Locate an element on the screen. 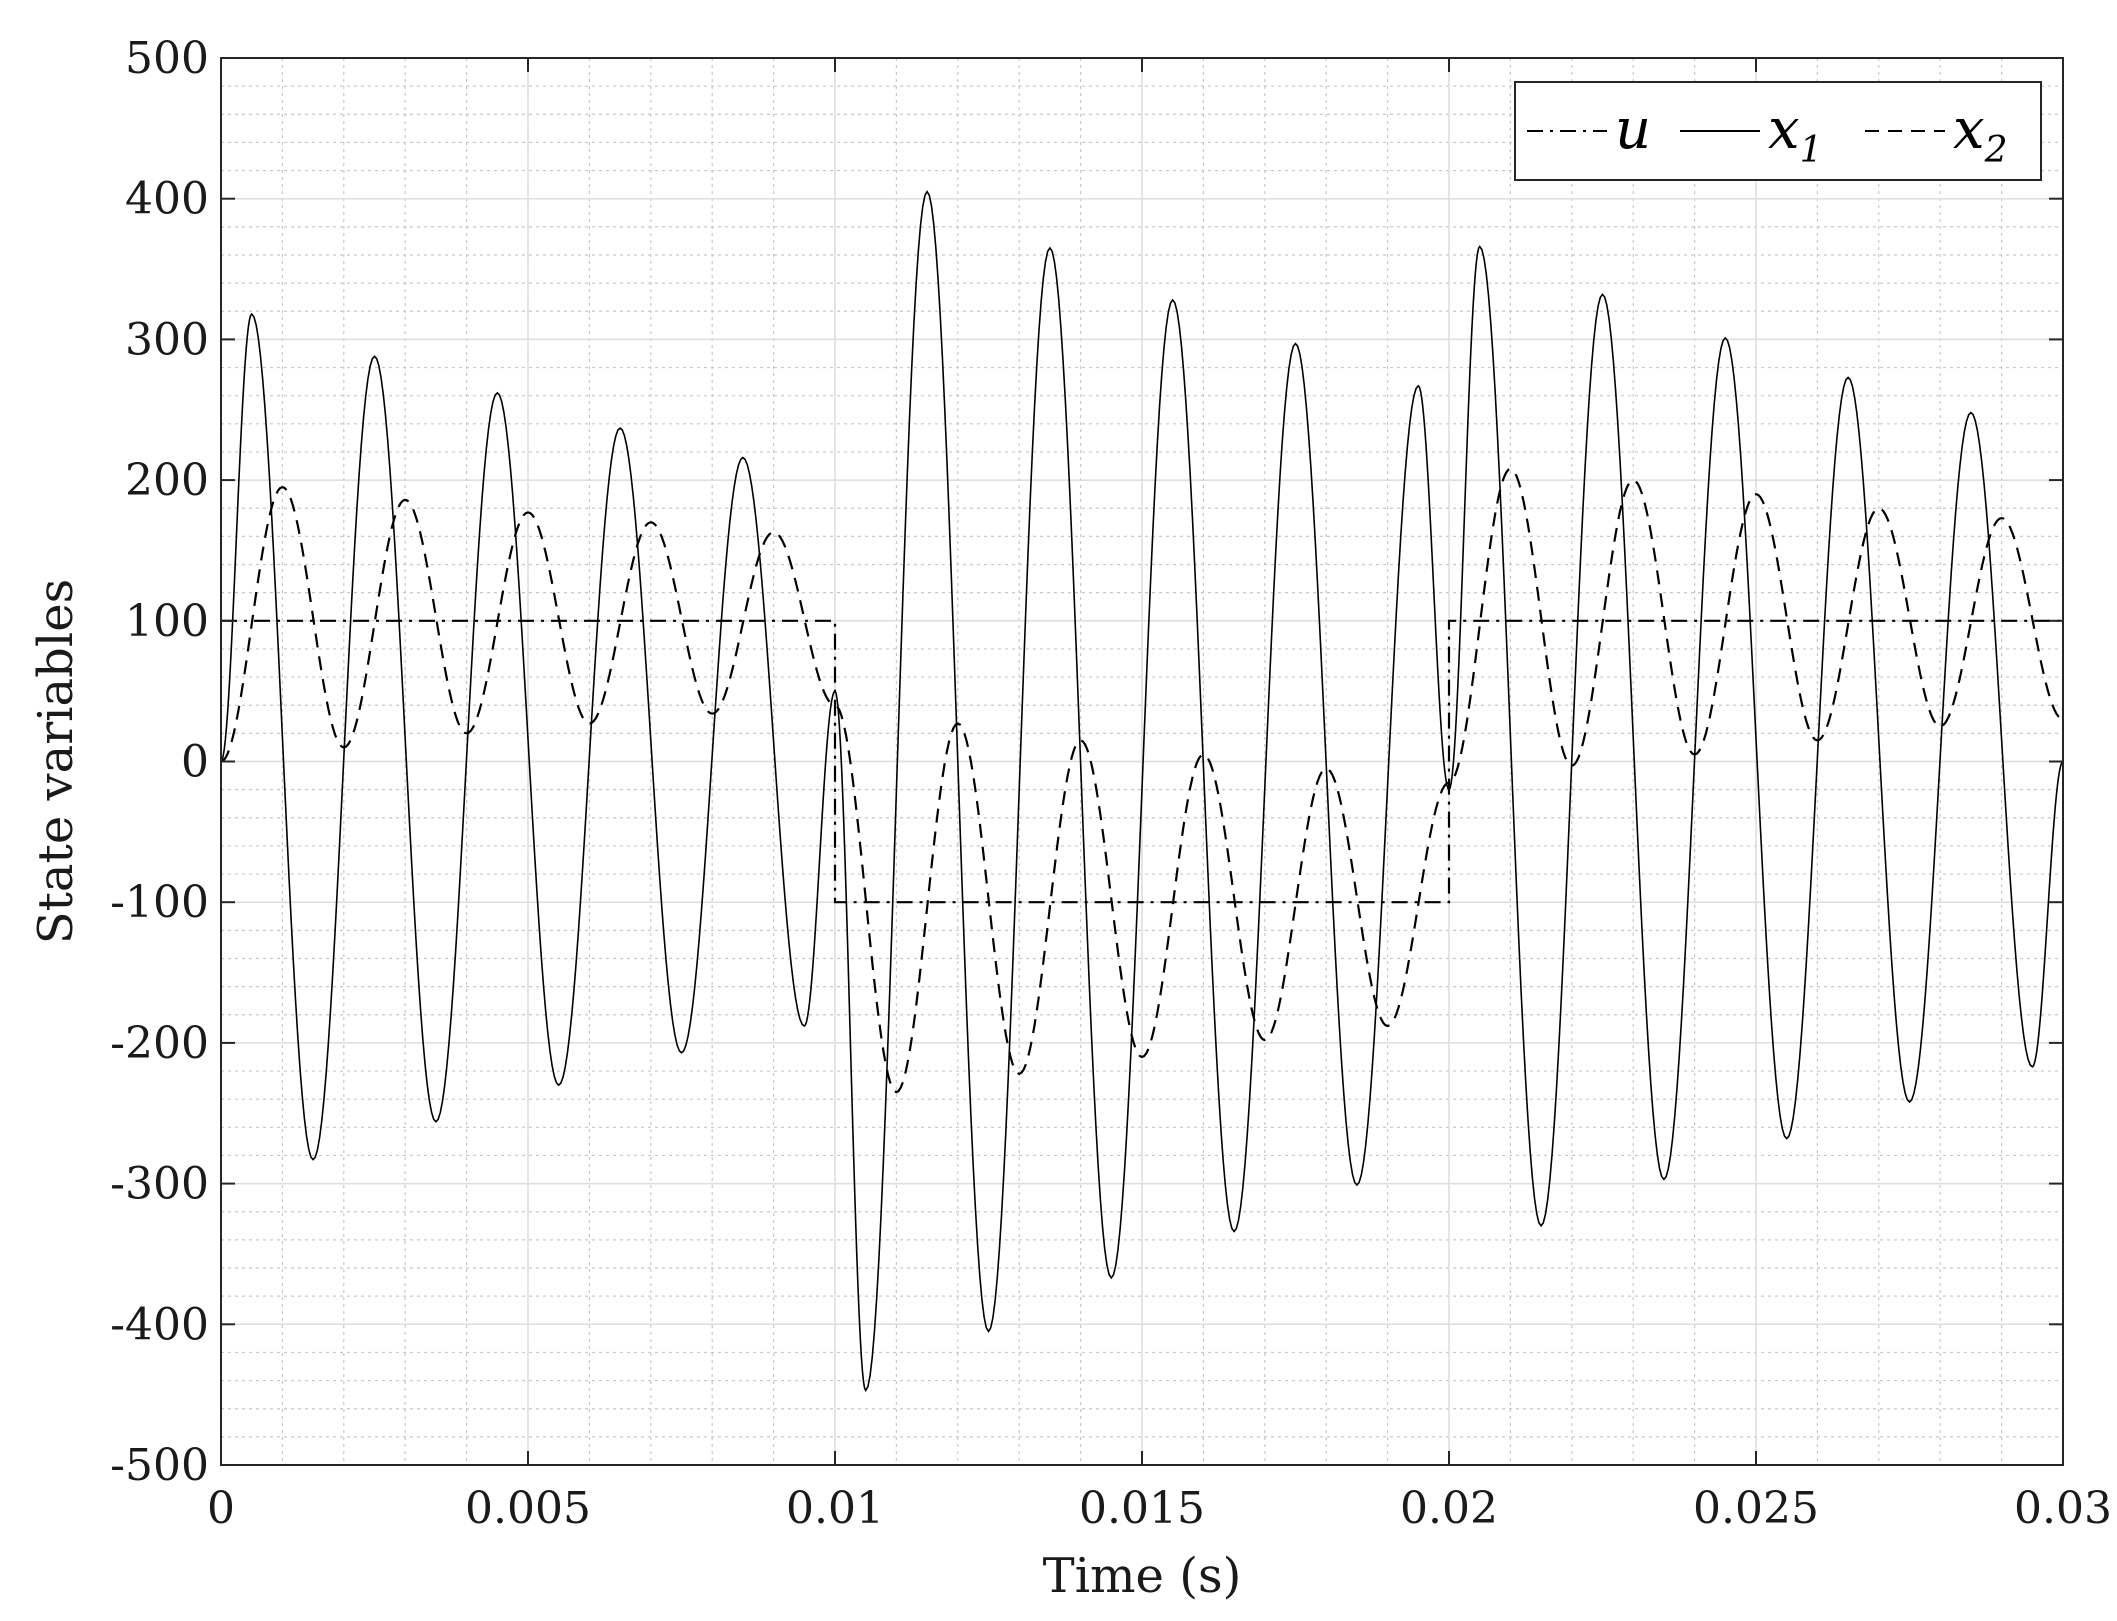 Image resolution: width=2117 pixels, height=1621 pixels. y-tick-label: -200 is located at coordinates (159, 1043).